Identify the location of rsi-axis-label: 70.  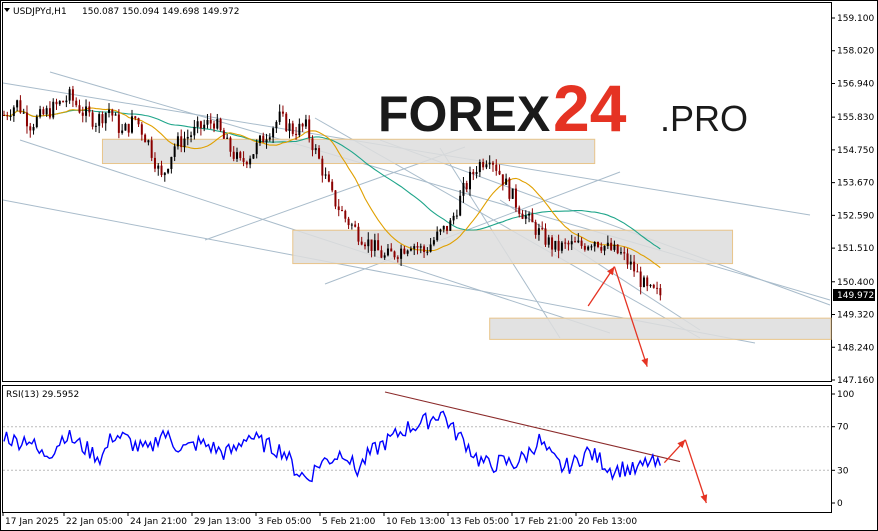
(843, 428).